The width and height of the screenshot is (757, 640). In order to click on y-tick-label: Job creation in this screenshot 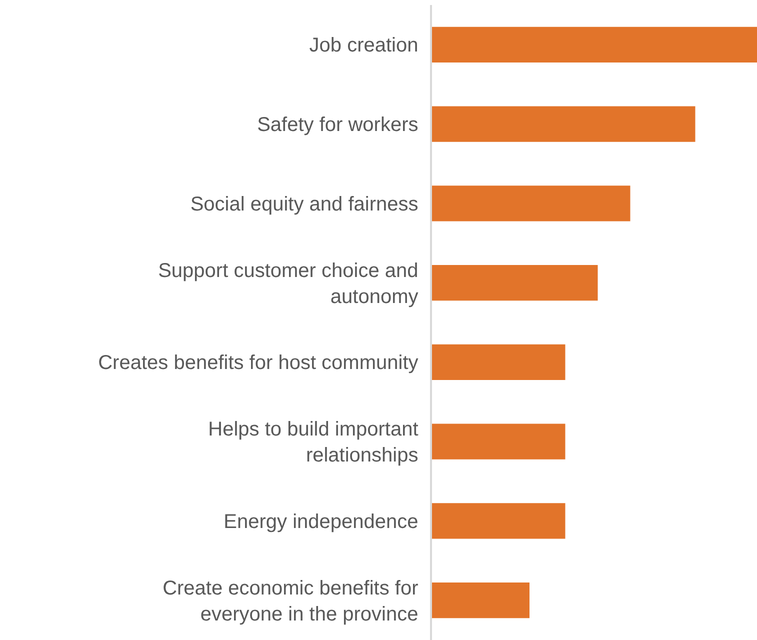, I will do `click(363, 45)`.